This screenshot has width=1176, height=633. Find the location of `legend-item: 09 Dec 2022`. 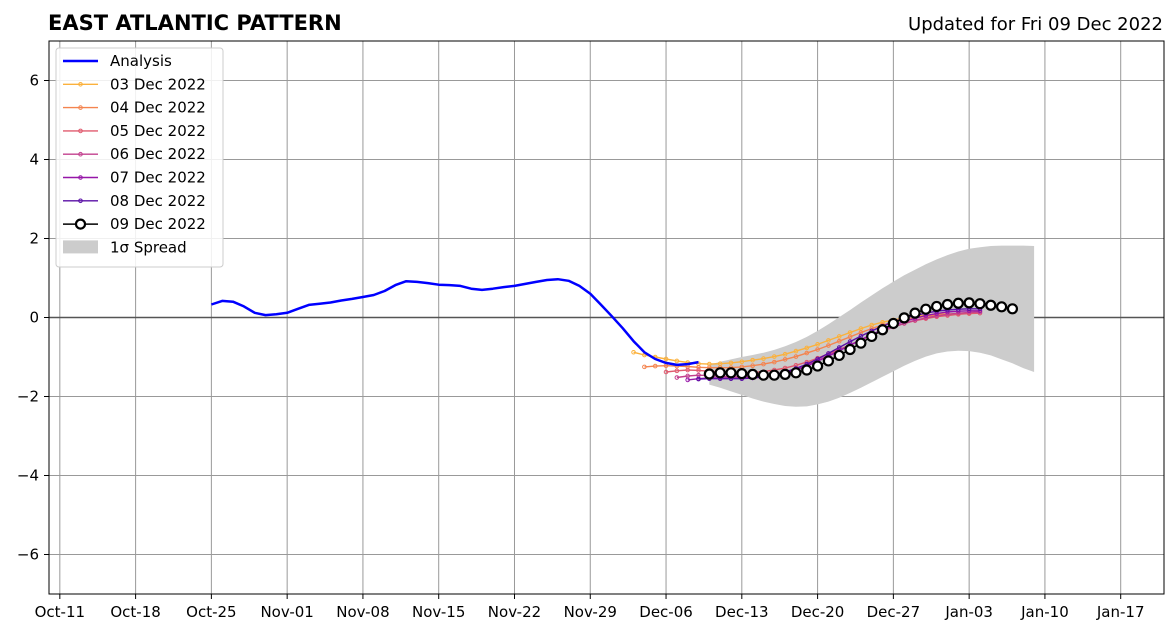

legend-item: 09 Dec 2022 is located at coordinates (134, 224).